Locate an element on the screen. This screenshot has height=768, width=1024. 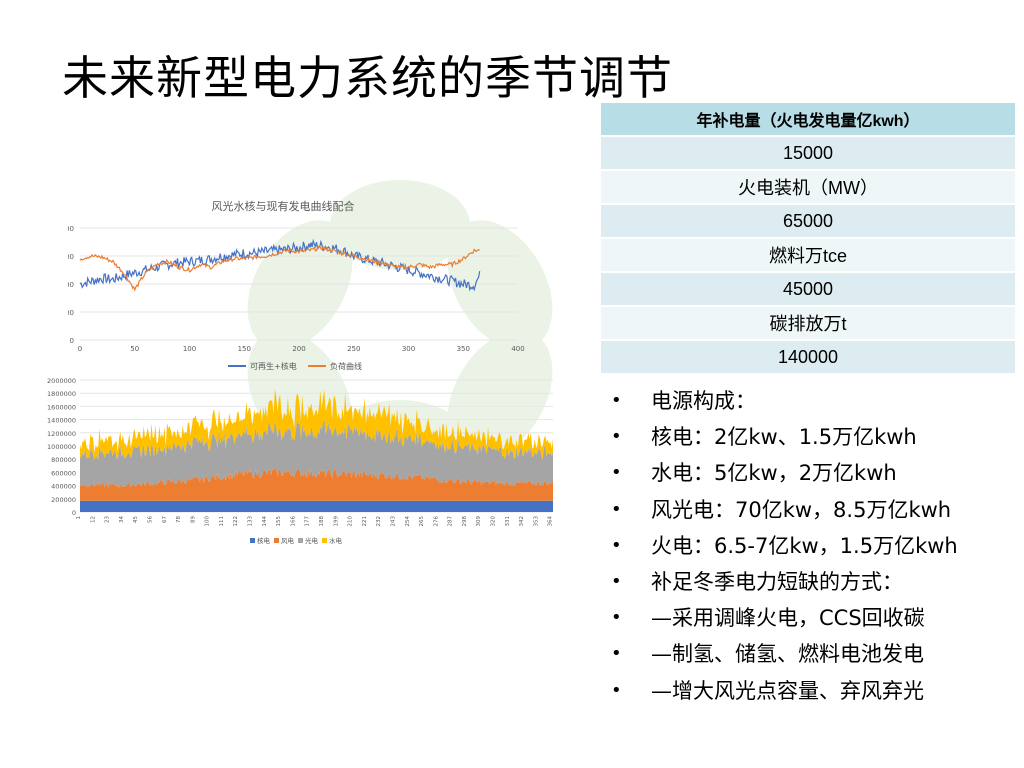
x-tick-label: 0 is located at coordinates (80, 349).